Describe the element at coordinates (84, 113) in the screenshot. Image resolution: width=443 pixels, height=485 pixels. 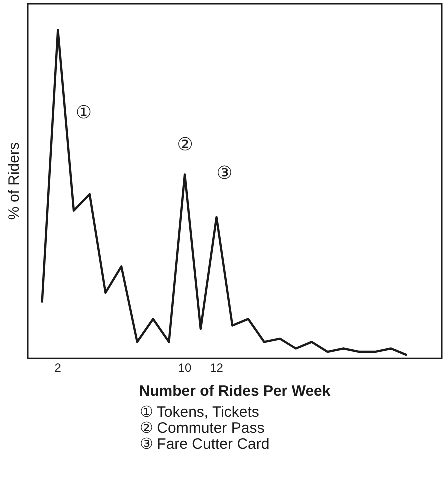
I see `annotation: ①` at that location.